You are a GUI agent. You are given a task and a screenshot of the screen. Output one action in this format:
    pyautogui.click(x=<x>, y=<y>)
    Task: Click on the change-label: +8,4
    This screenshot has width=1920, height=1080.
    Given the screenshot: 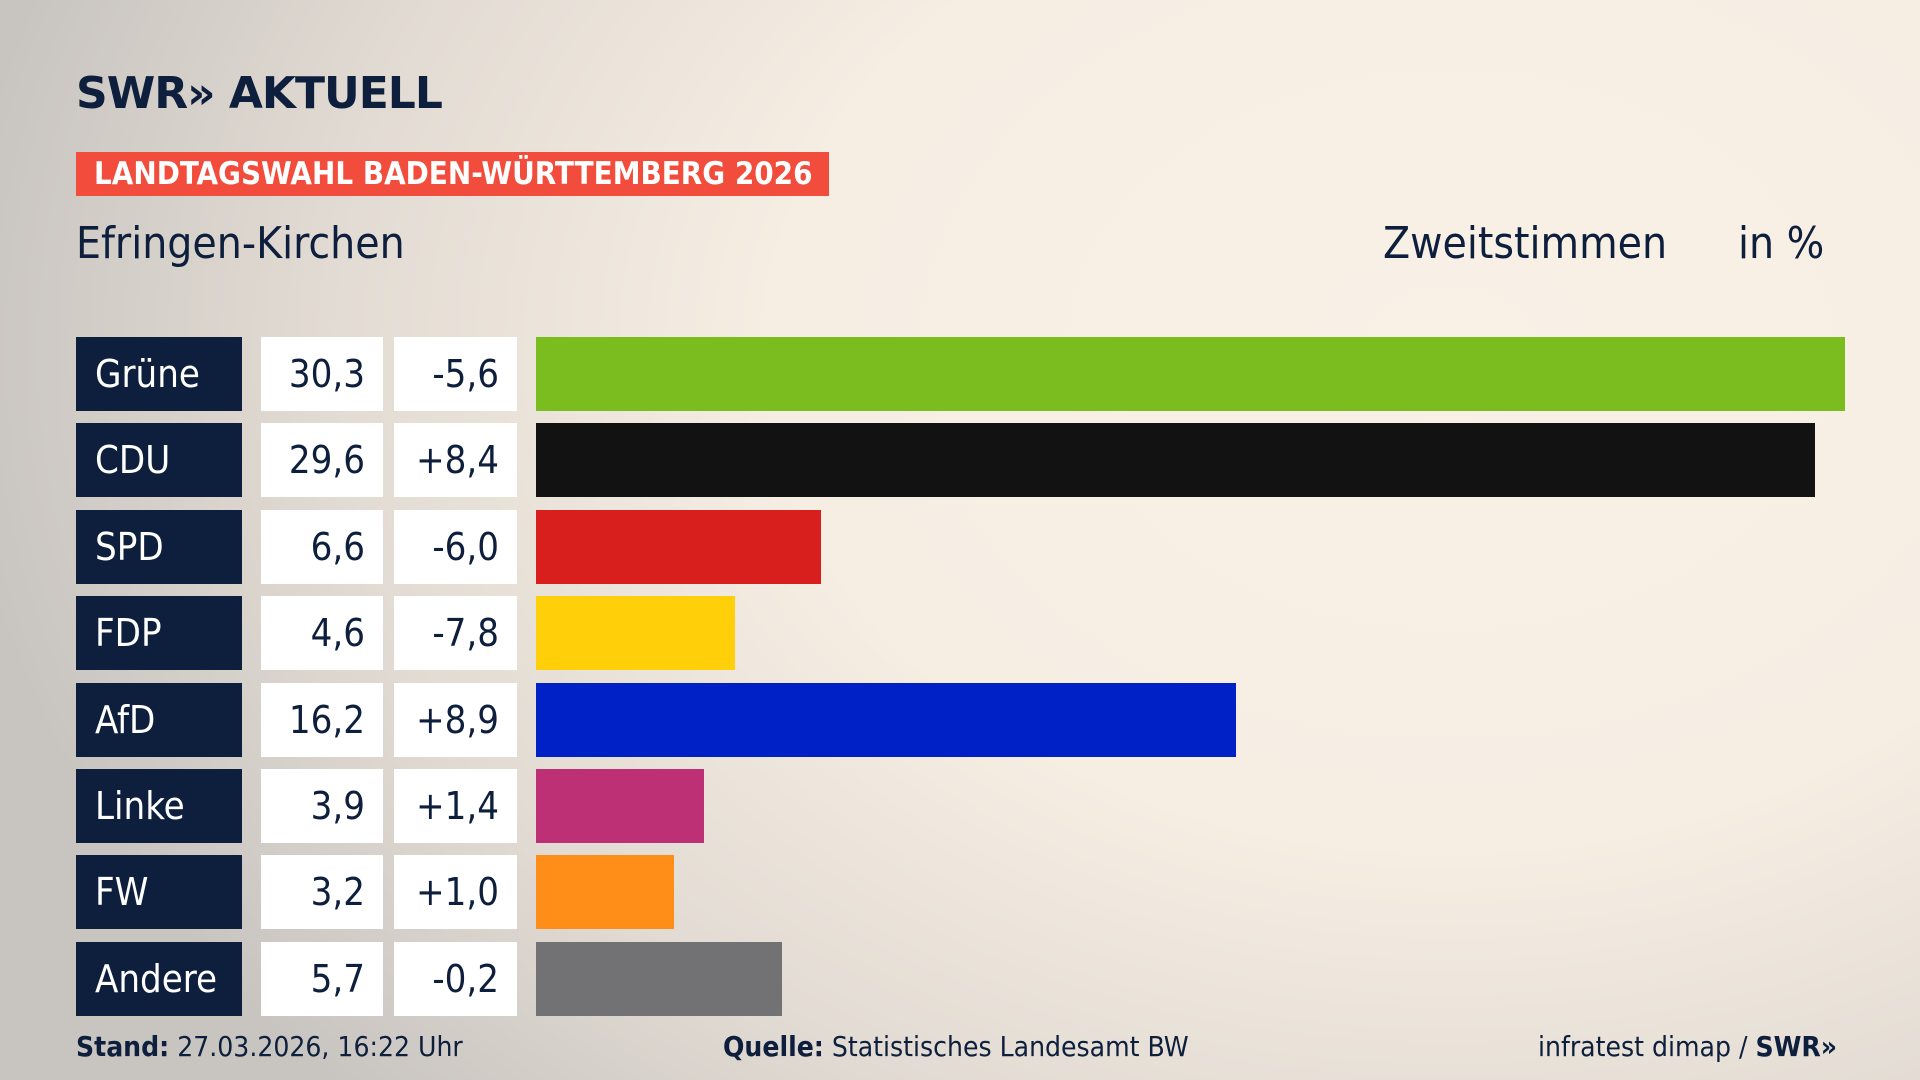 What is the action you would take?
    pyautogui.click(x=455, y=460)
    